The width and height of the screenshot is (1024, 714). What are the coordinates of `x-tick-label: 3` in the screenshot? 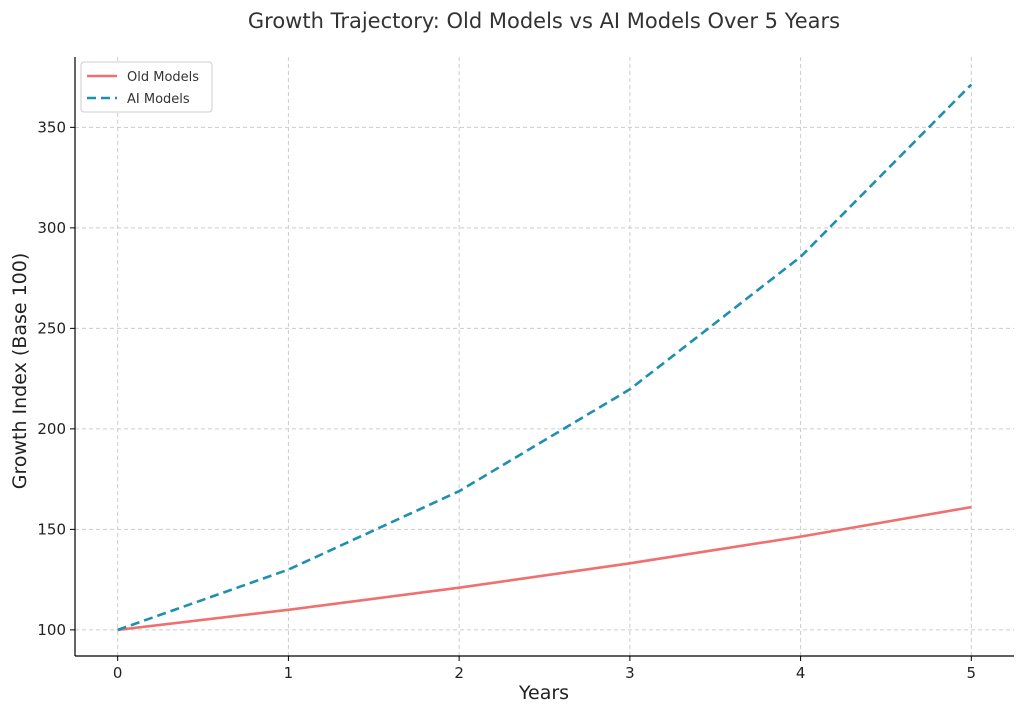 It's located at (630, 673).